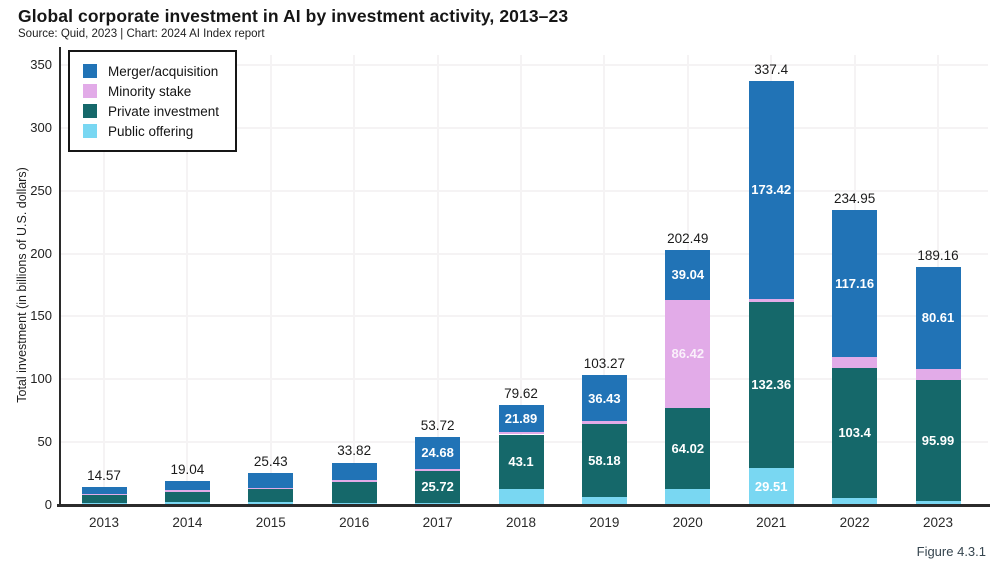 The width and height of the screenshot is (1000, 567). I want to click on segment-value-label: 95.99, so click(938, 440).